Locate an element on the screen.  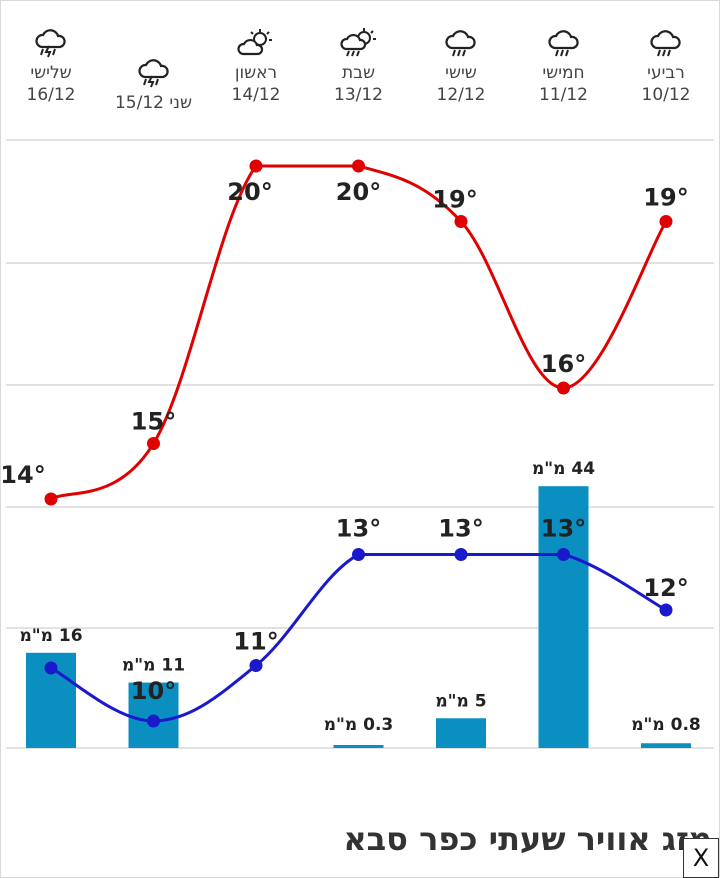
precip-label: 16 מ"מ is located at coordinates (50, 636).